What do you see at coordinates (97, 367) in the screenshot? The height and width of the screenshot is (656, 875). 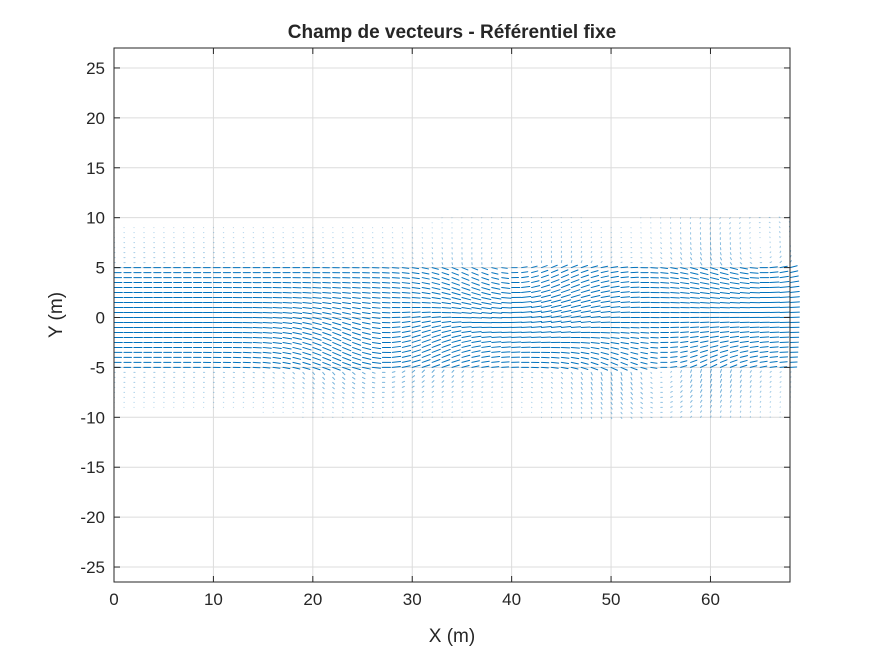 I see `y-tick-label: -5` at bounding box center [97, 367].